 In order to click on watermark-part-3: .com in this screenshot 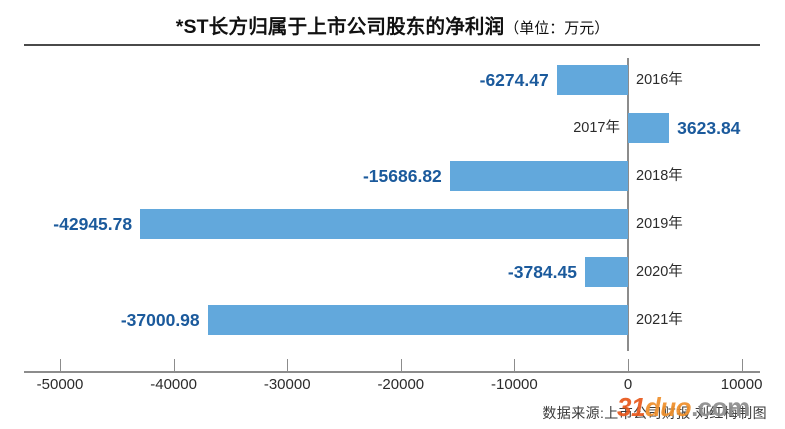, I will do `click(720, 407)`.